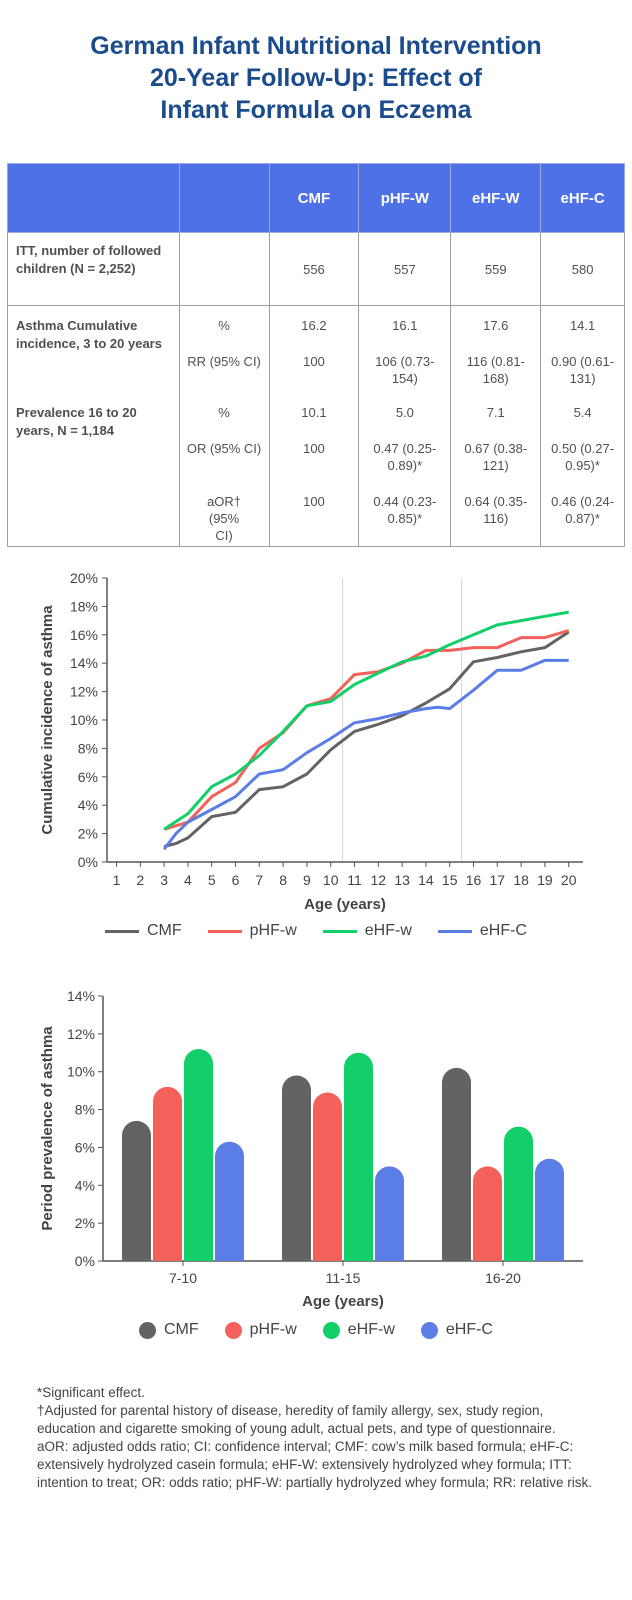  I want to click on series-line-phf-w, so click(366, 730).